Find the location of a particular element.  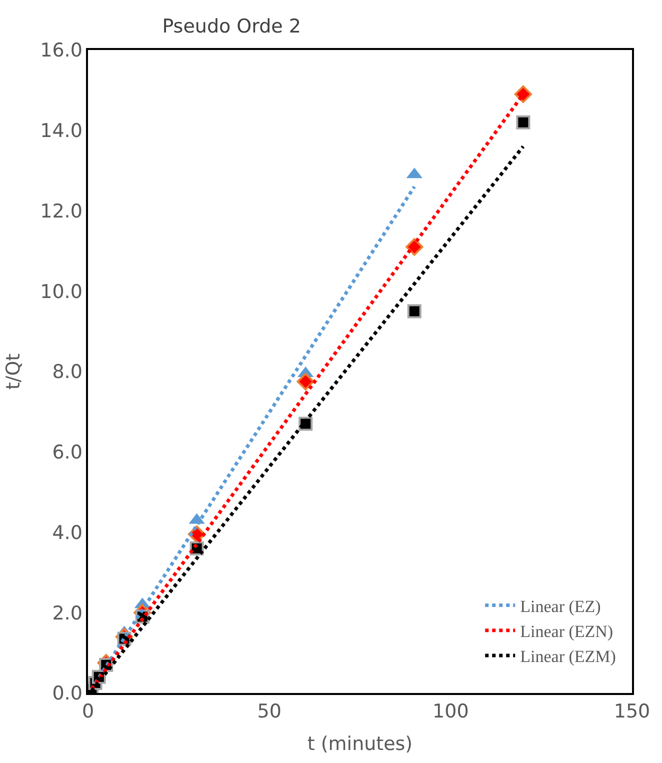

y-tick-label: 14.0 is located at coordinates (61, 131).